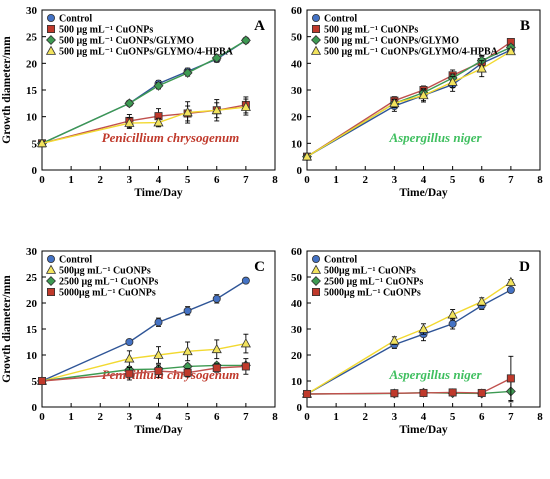 This screenshot has width=550, height=479. I want to click on species-annotation: Aspergillus niger, so click(435, 374).